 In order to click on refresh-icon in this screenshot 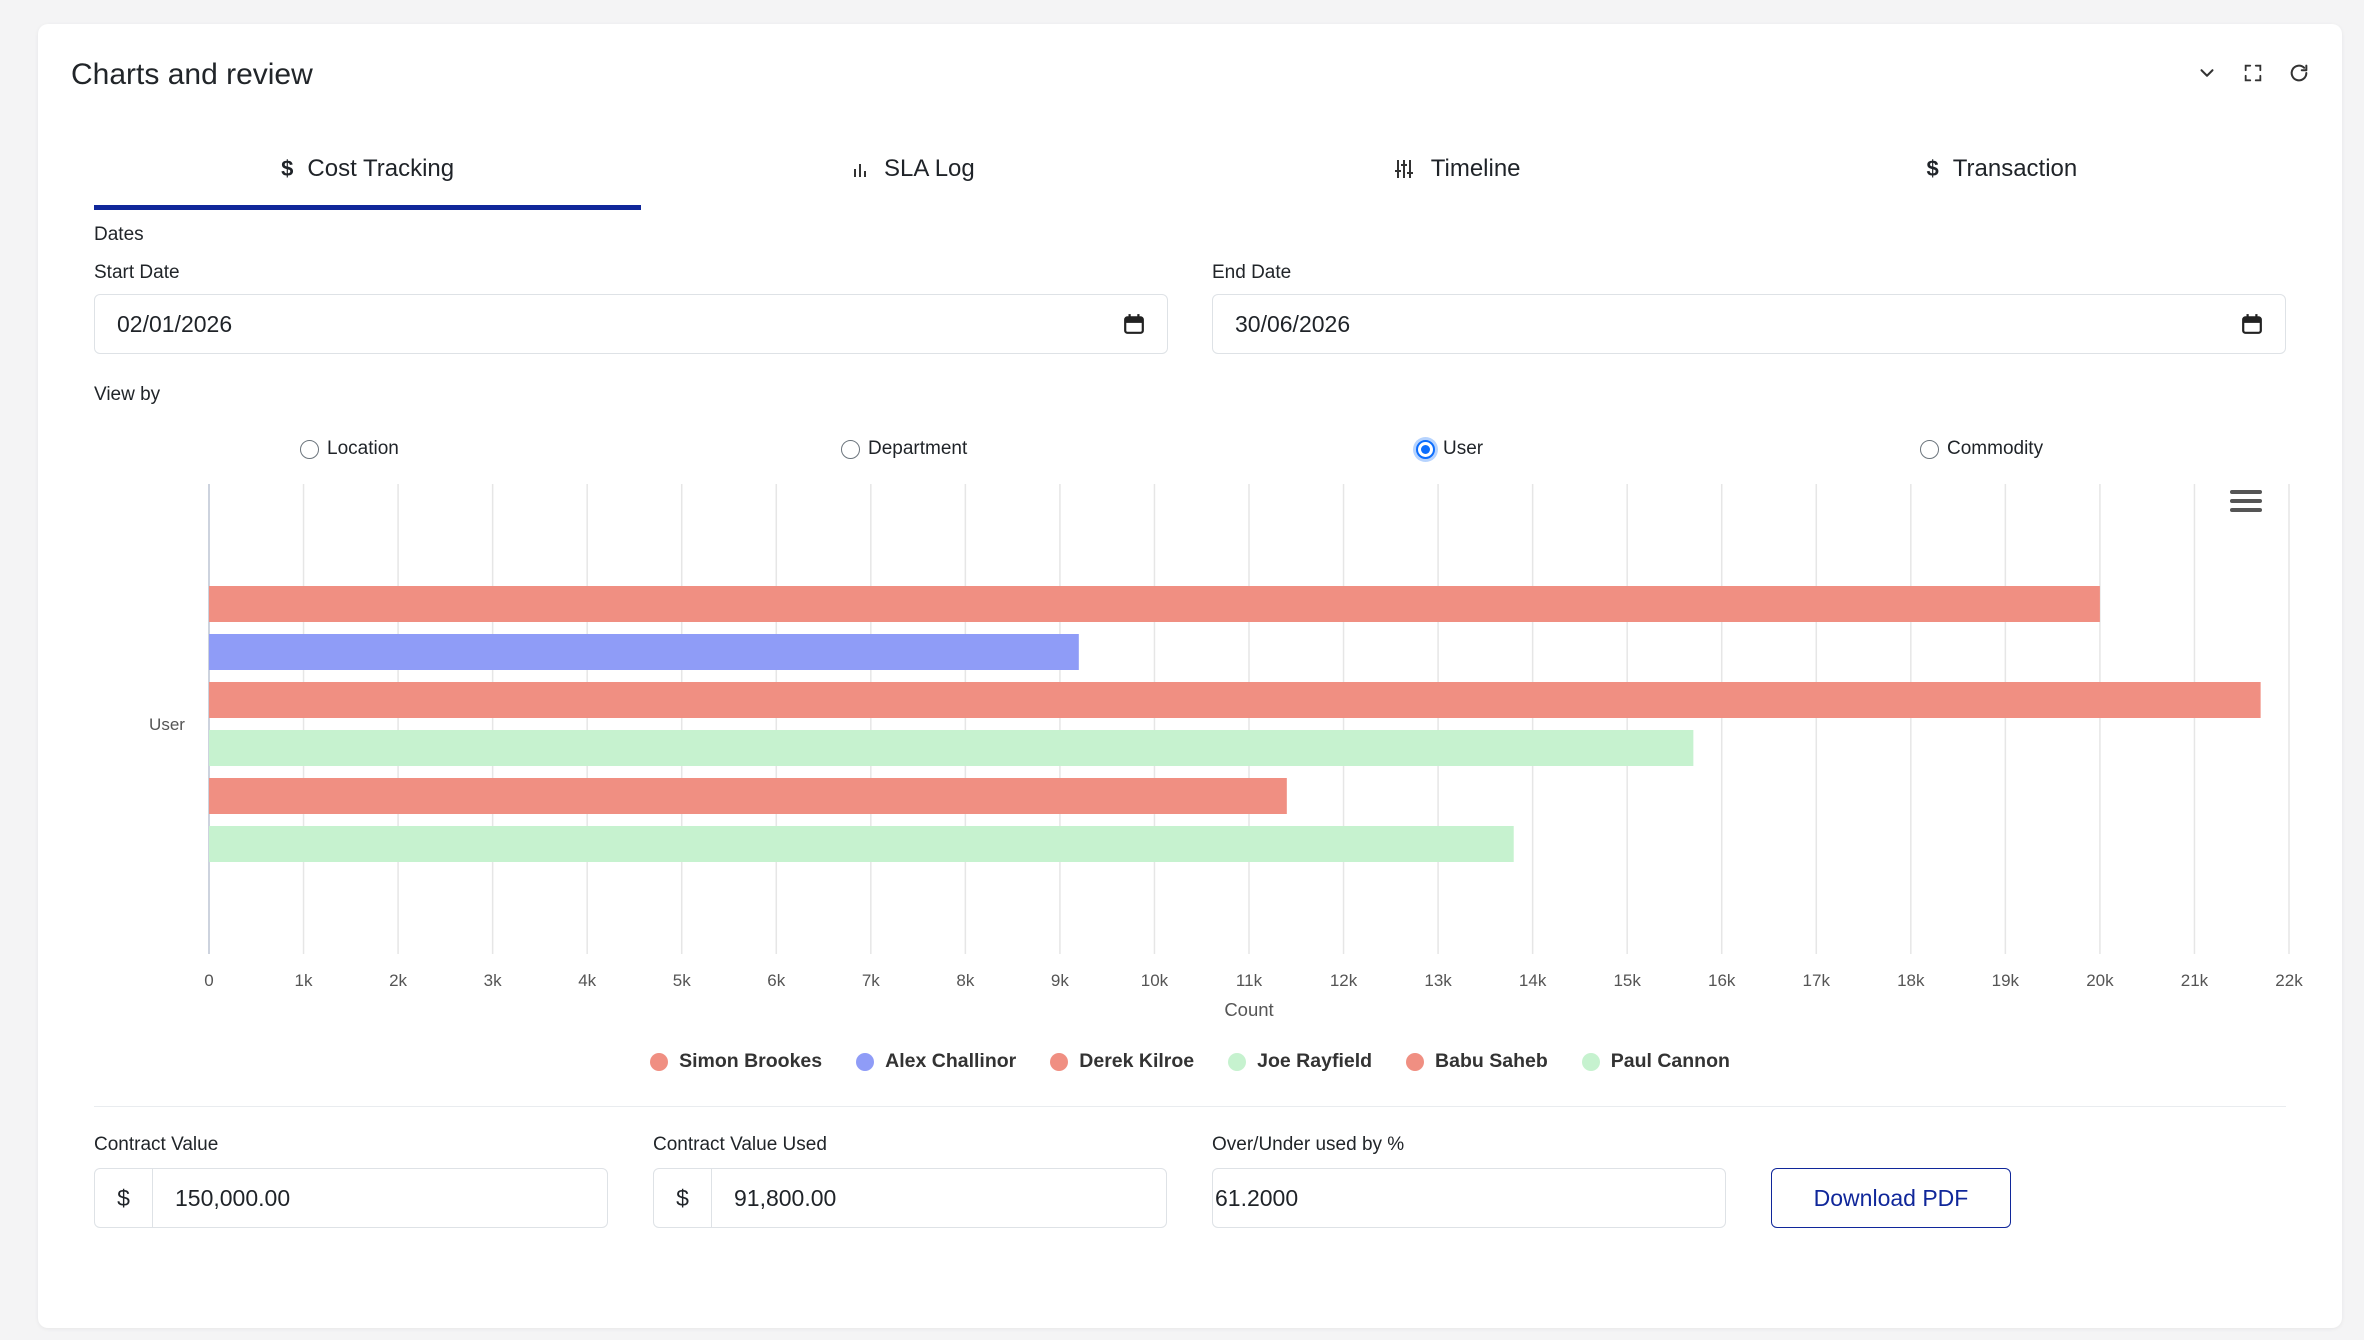, I will do `click(2299, 73)`.